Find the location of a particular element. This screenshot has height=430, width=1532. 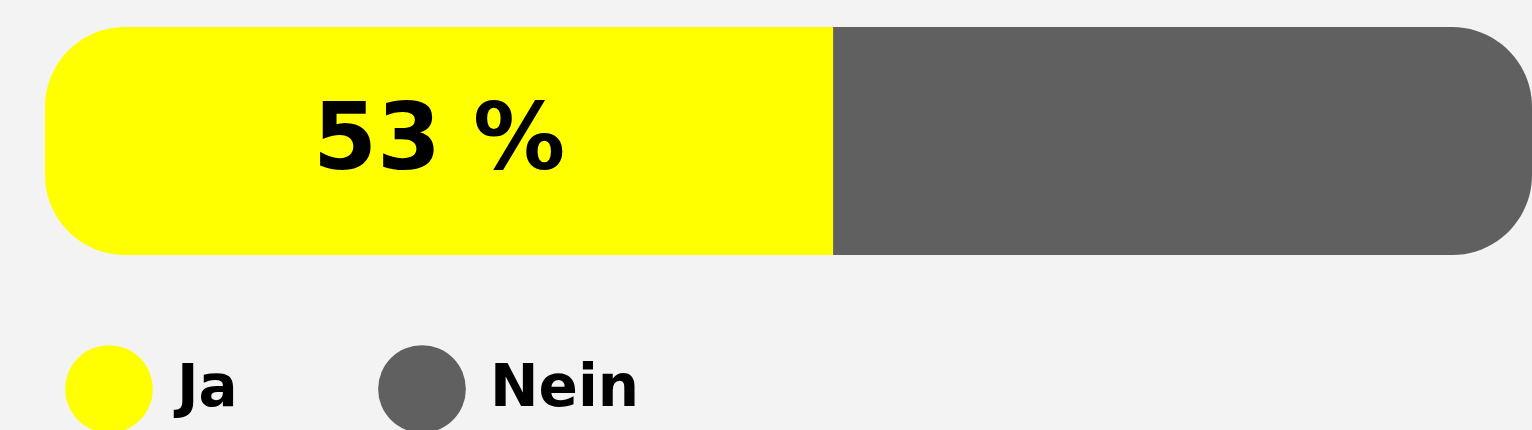

legend-label: Nein is located at coordinates (565, 386).